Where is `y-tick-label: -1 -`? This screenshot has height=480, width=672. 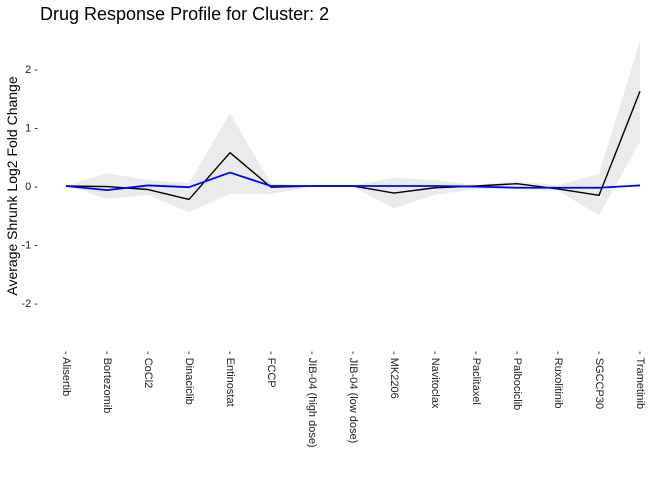 y-tick-label: -1 - is located at coordinates (30, 245).